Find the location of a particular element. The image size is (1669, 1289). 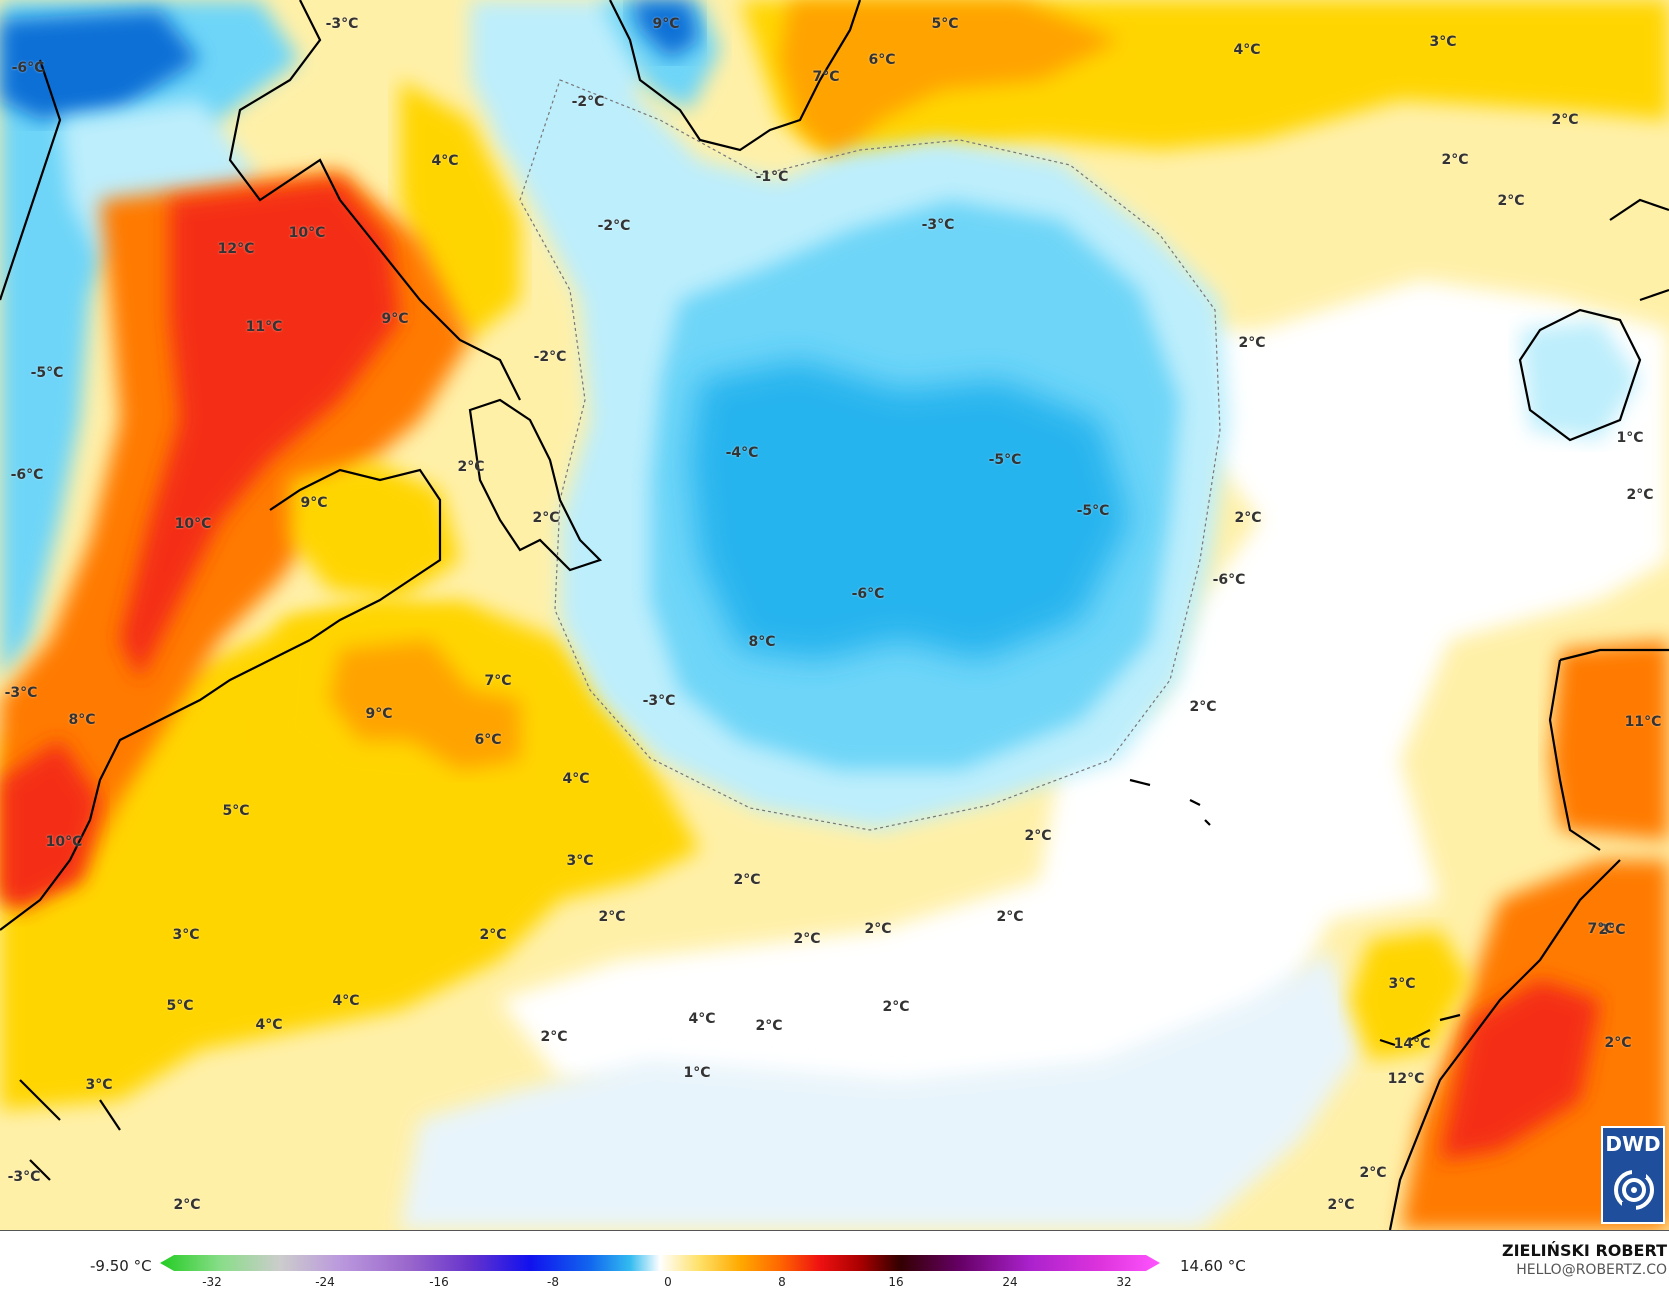

coast-canaries is located at coordinates (1420, 1030).